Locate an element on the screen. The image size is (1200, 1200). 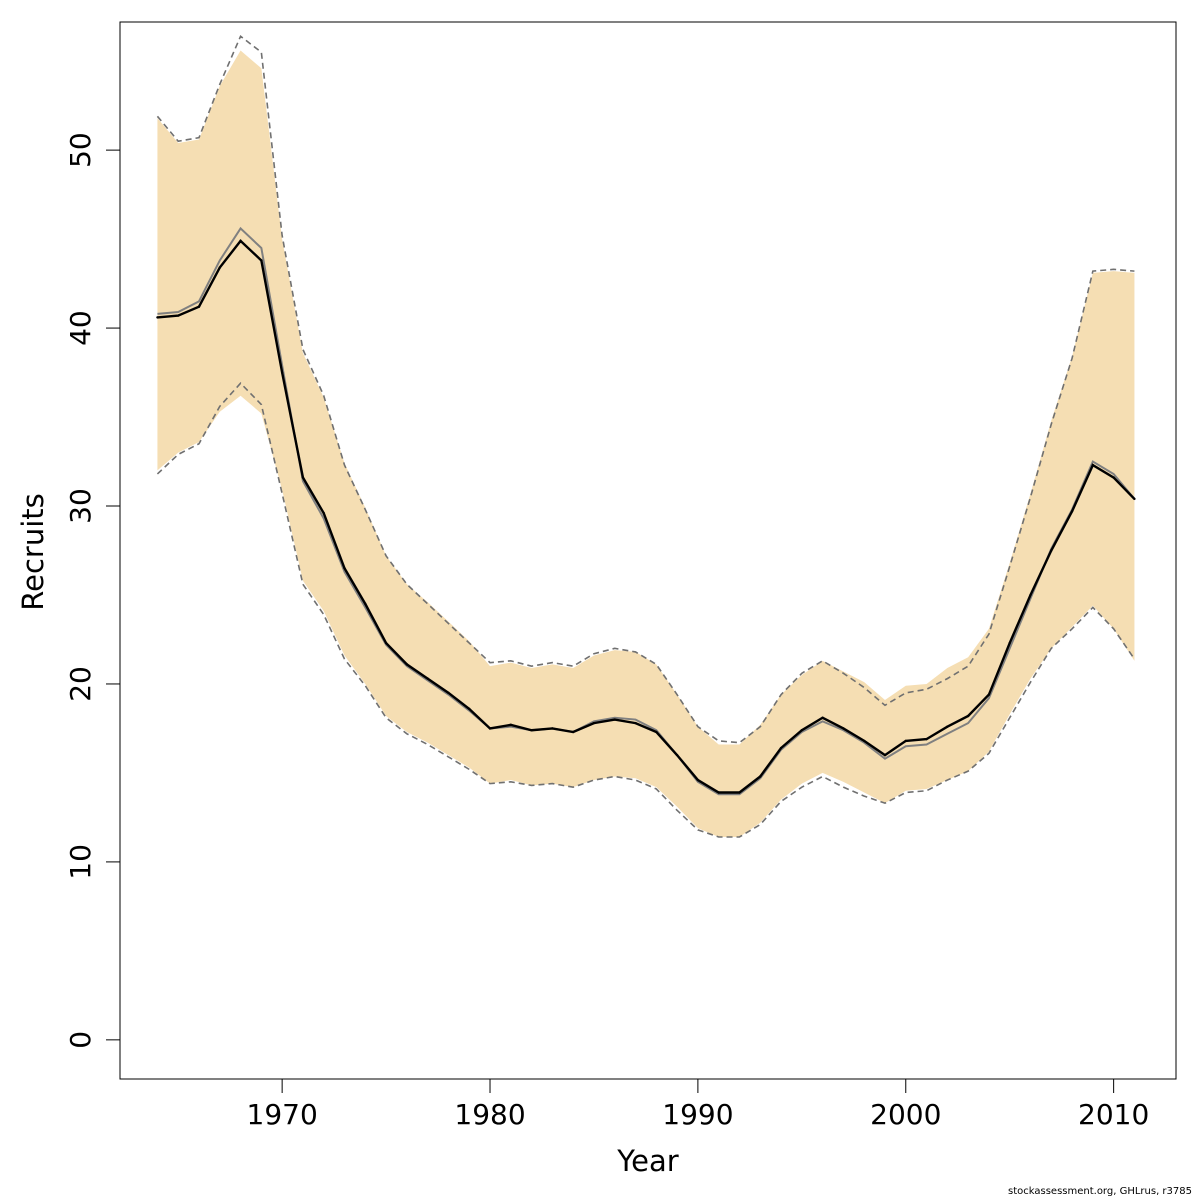
estimate-point-1972 is located at coordinates (323, 513).